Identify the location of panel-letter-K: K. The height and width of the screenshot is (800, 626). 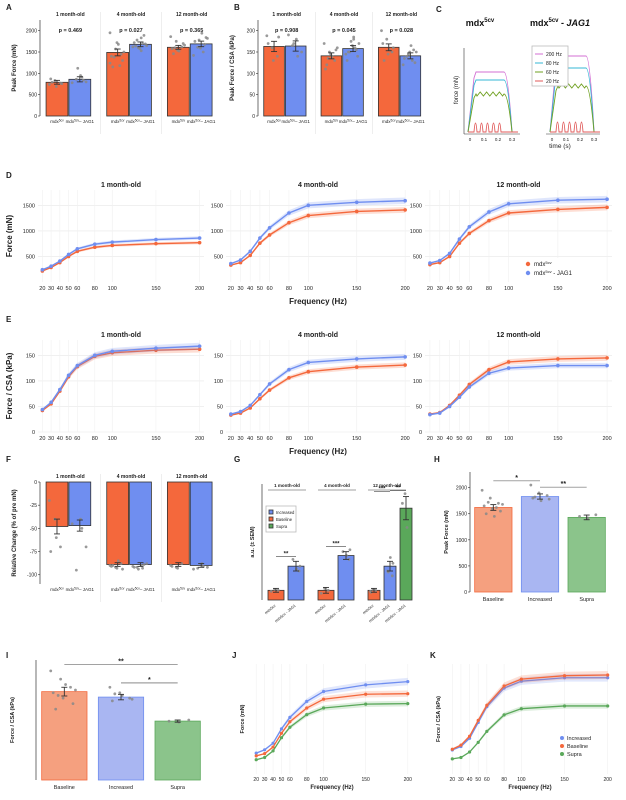
(433, 655).